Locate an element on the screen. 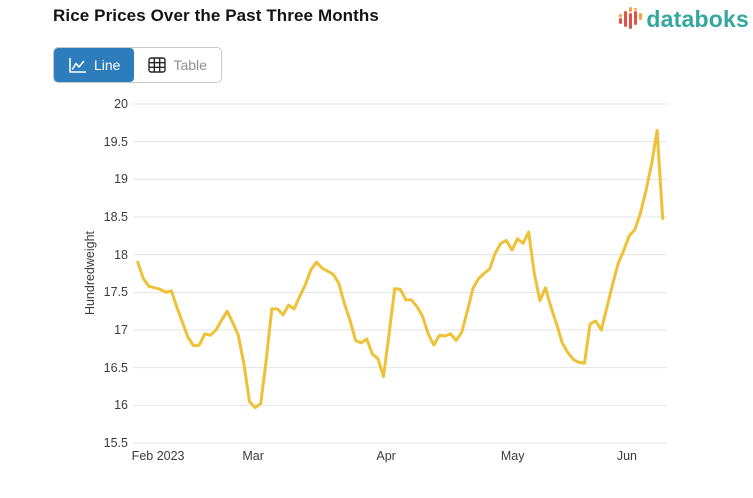 The height and width of the screenshot is (498, 753). databoks-logo: databoks is located at coordinates (683, 19).